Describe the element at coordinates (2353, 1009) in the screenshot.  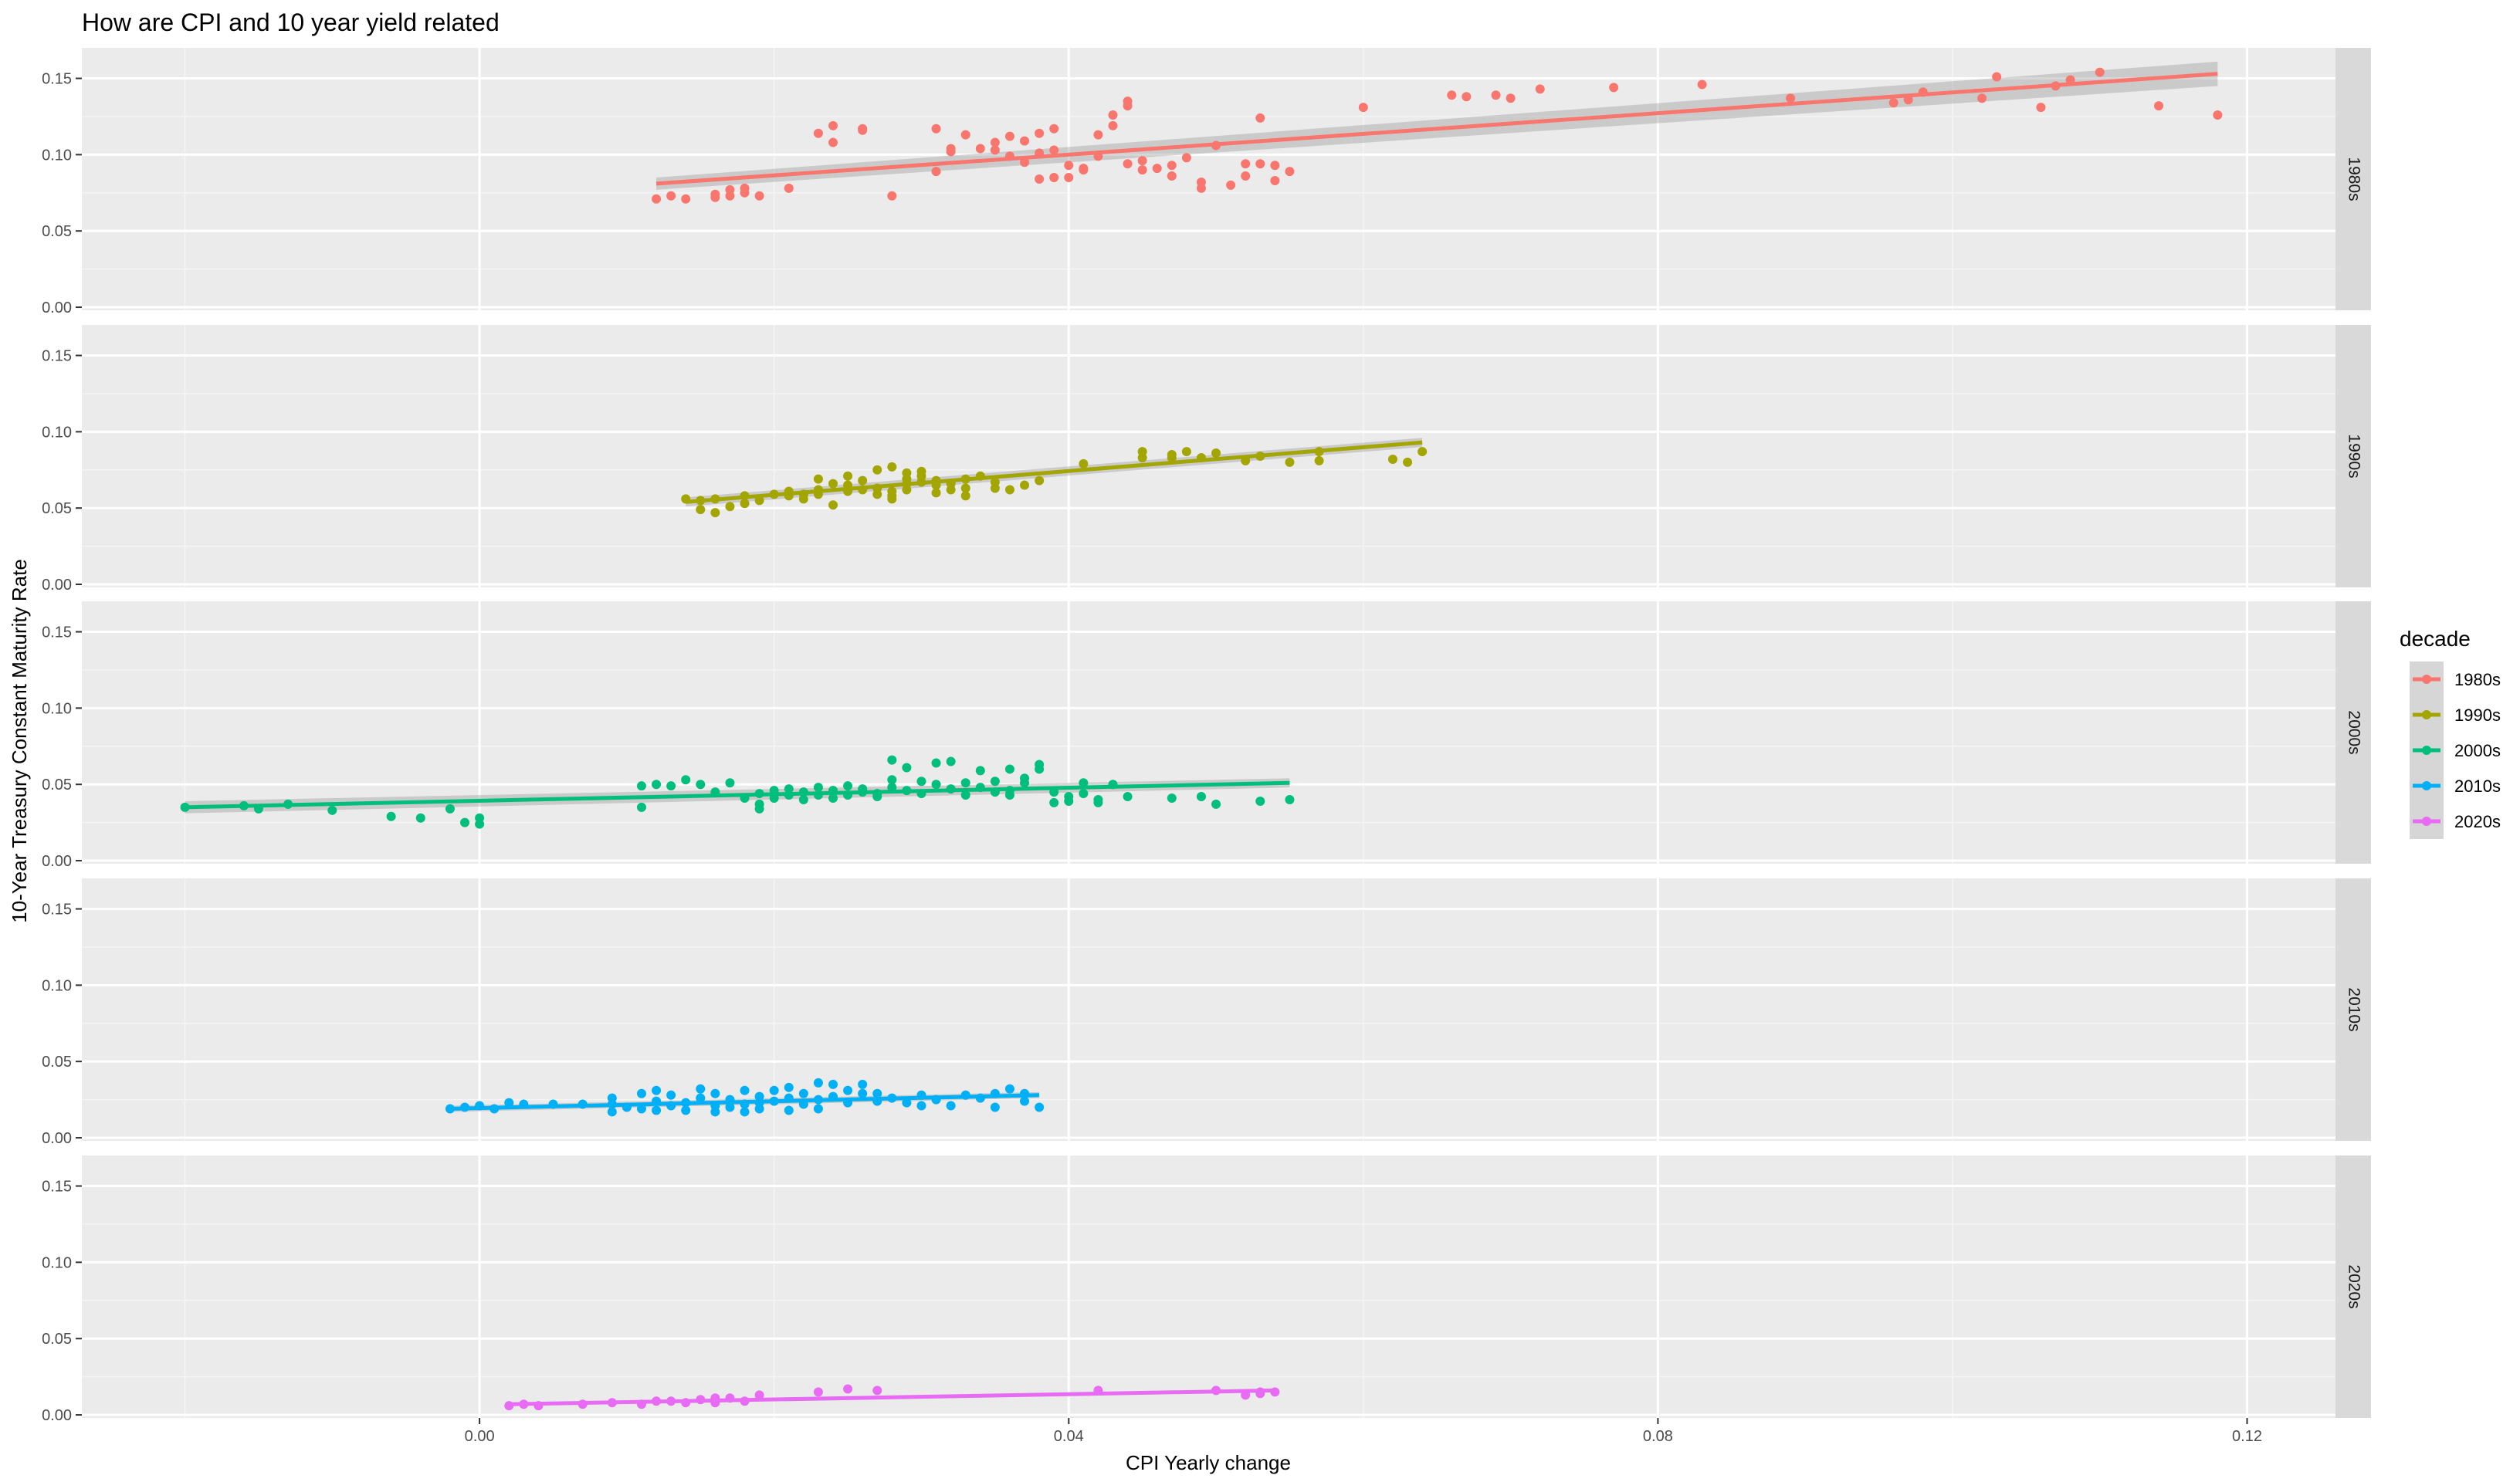
I see `facet-strip-label: 2010s` at that location.